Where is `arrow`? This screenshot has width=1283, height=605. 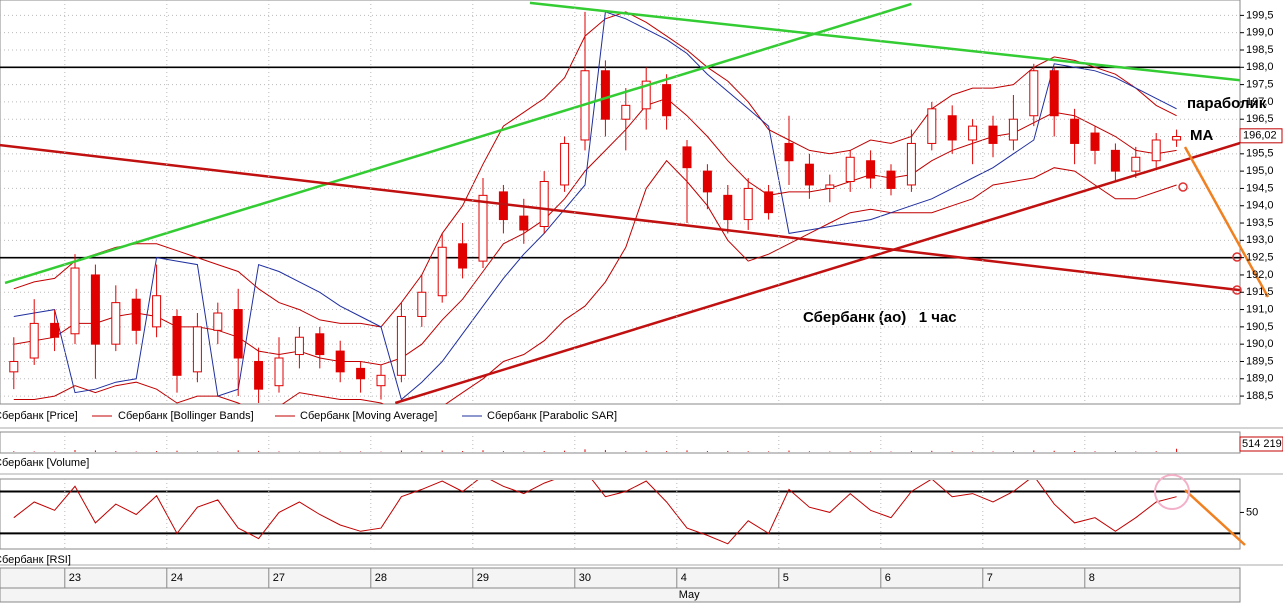 arrow is located at coordinates (1215, 517).